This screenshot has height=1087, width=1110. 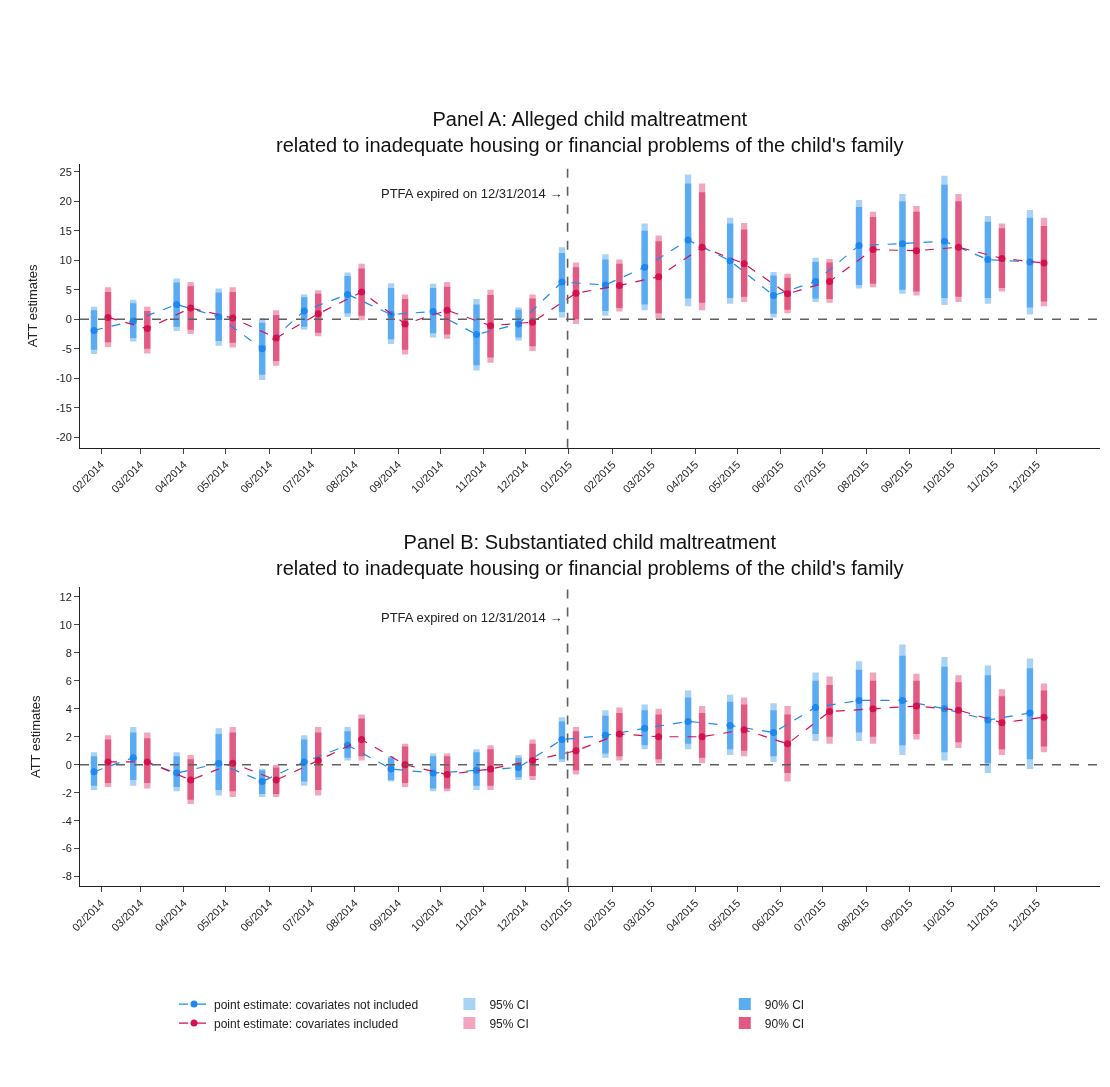 What do you see at coordinates (316, 1004) in the screenshot?
I see `legend-label: point estimate: covariates not included` at bounding box center [316, 1004].